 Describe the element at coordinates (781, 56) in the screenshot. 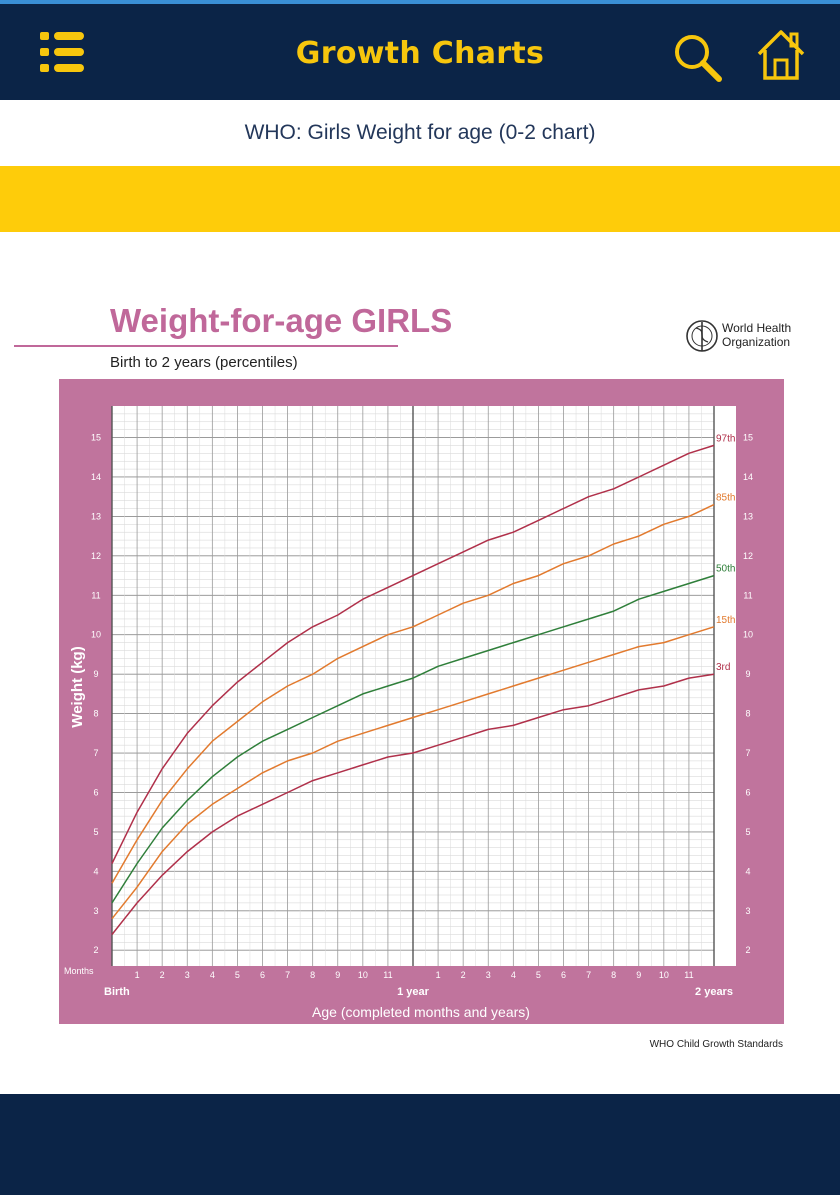

I see `home-icon` at that location.